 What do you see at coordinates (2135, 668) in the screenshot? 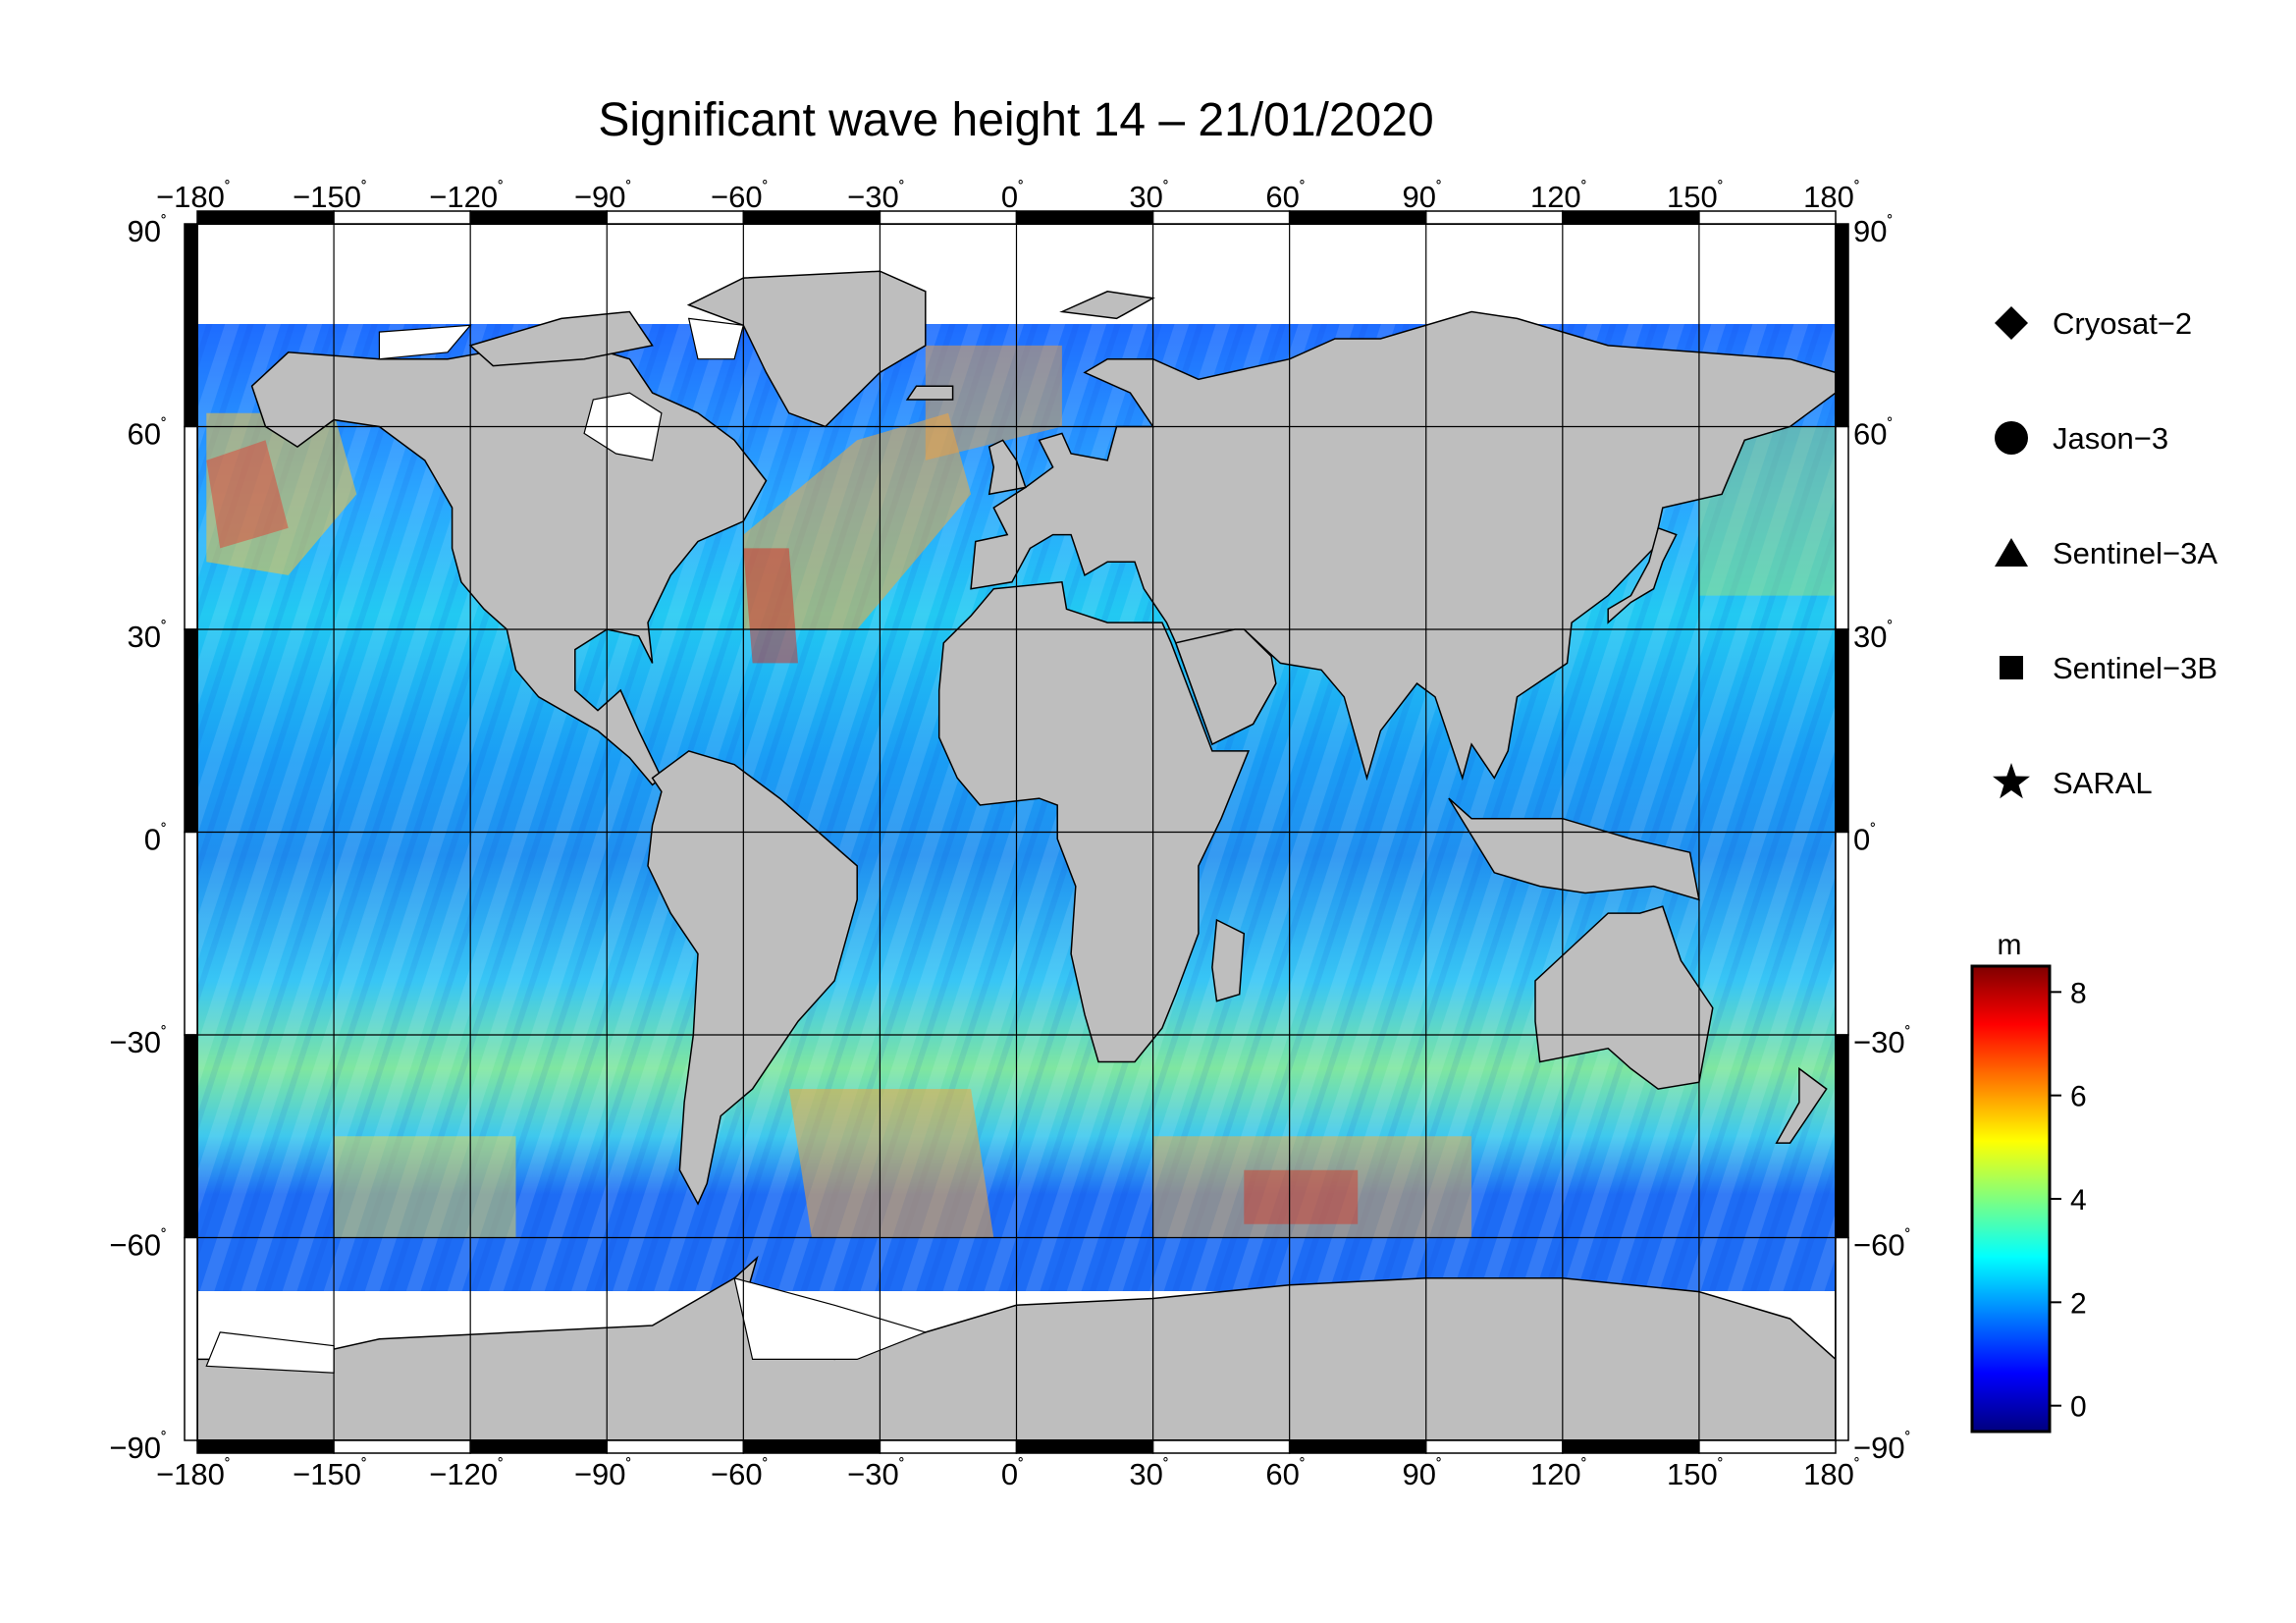
I see `legend-label: Sentinel−3B` at bounding box center [2135, 668].